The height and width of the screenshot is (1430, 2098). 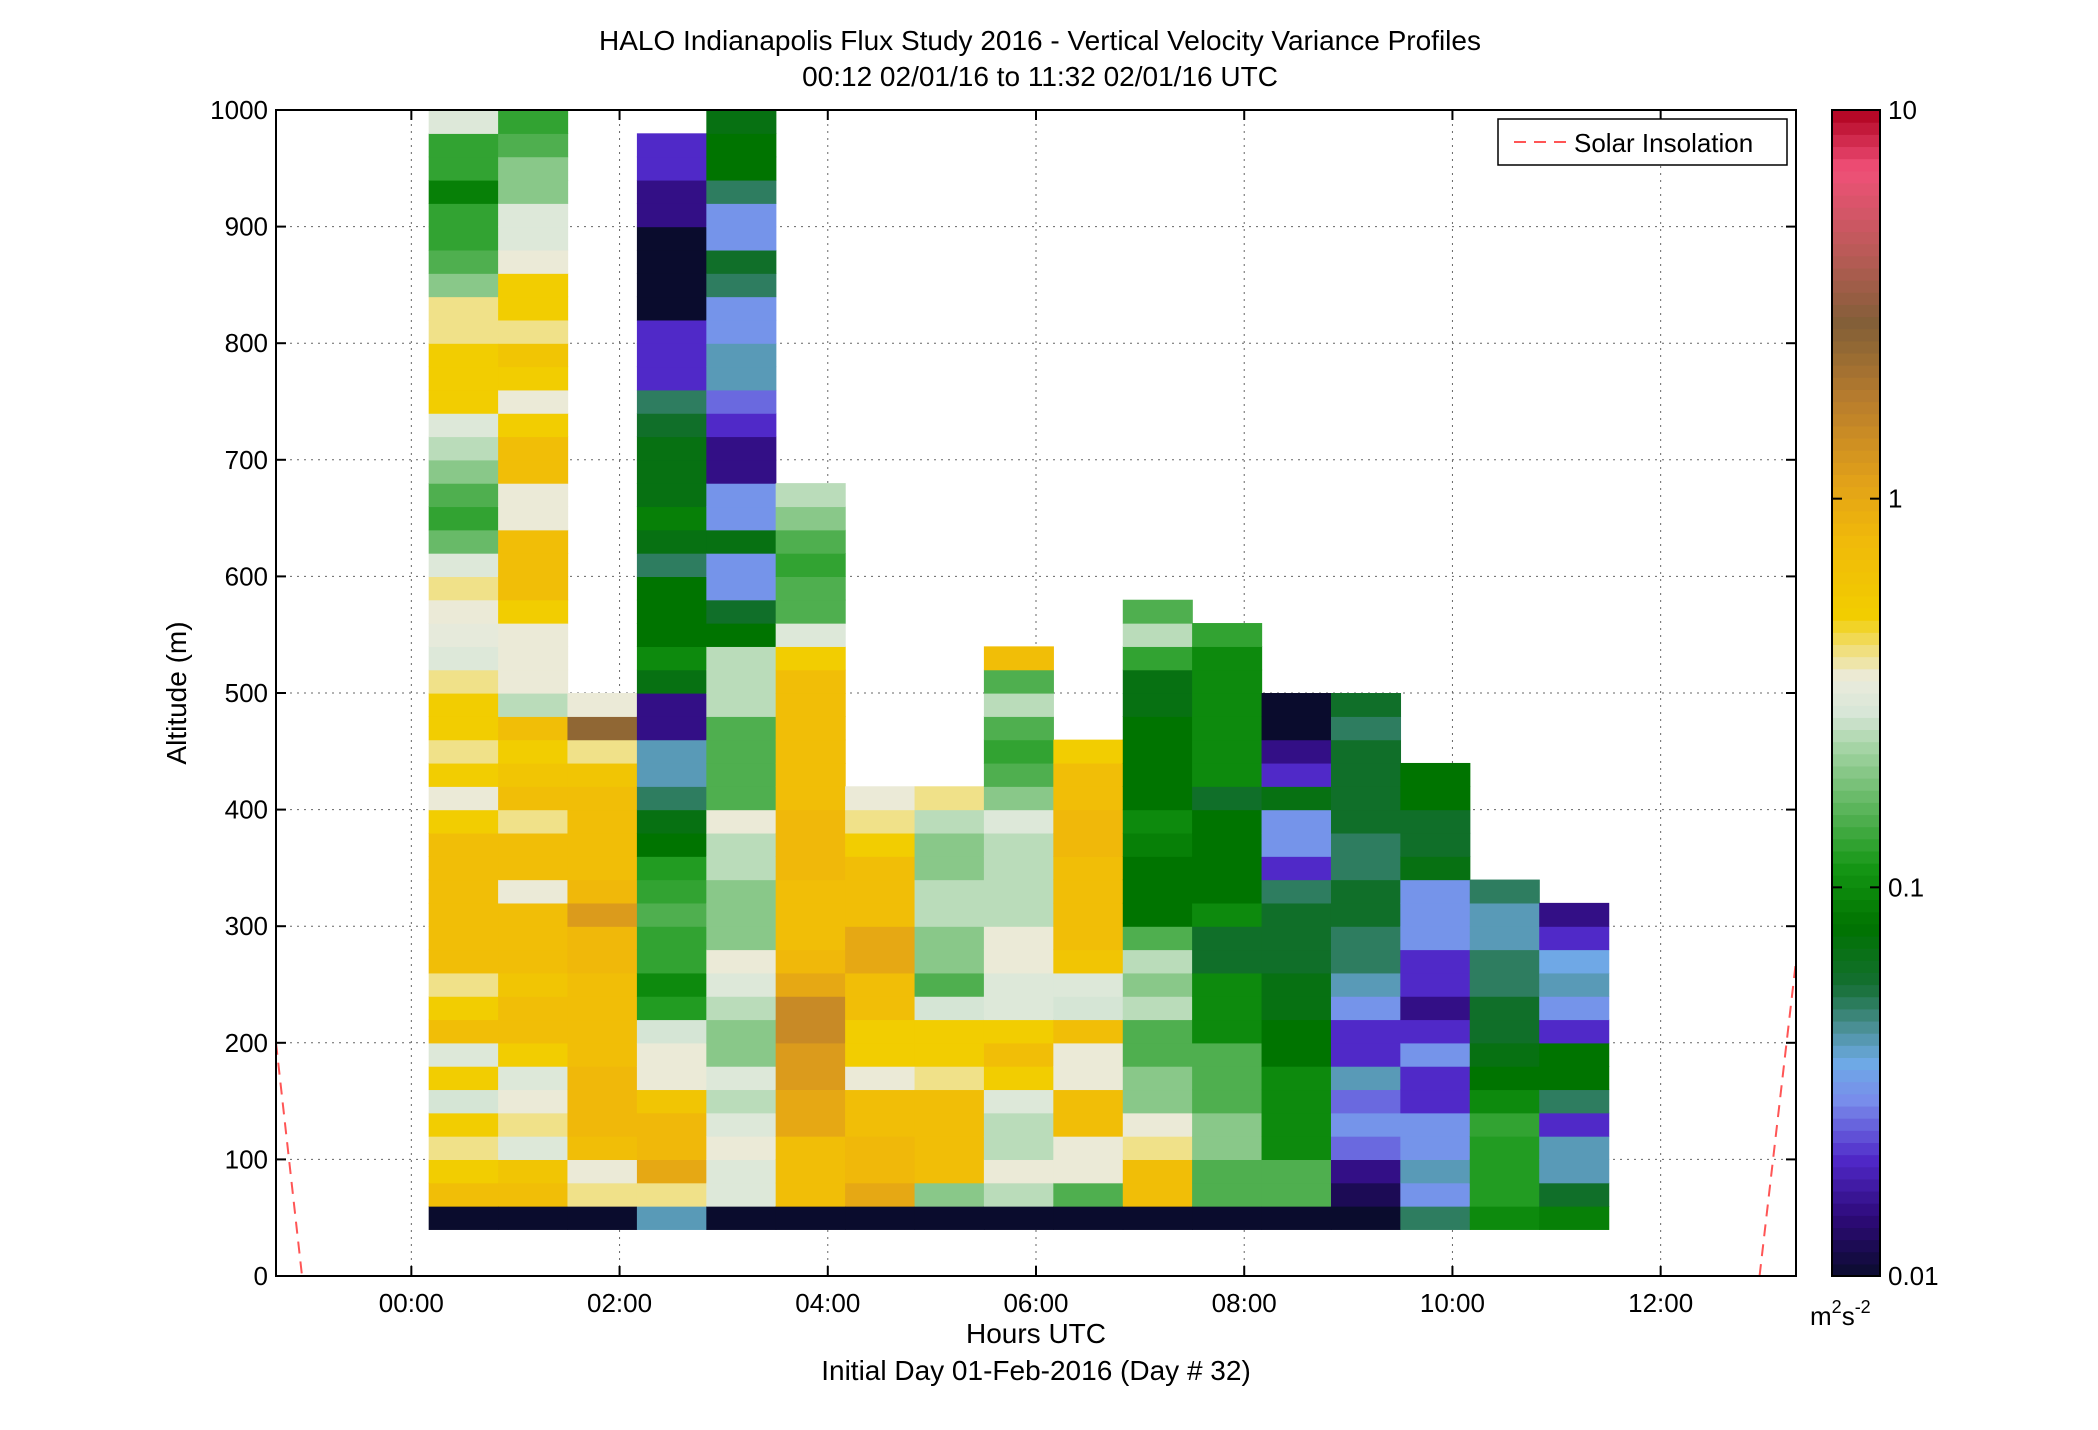 I want to click on heatmap-cell-c4-r34, so click(x=741, y=425).